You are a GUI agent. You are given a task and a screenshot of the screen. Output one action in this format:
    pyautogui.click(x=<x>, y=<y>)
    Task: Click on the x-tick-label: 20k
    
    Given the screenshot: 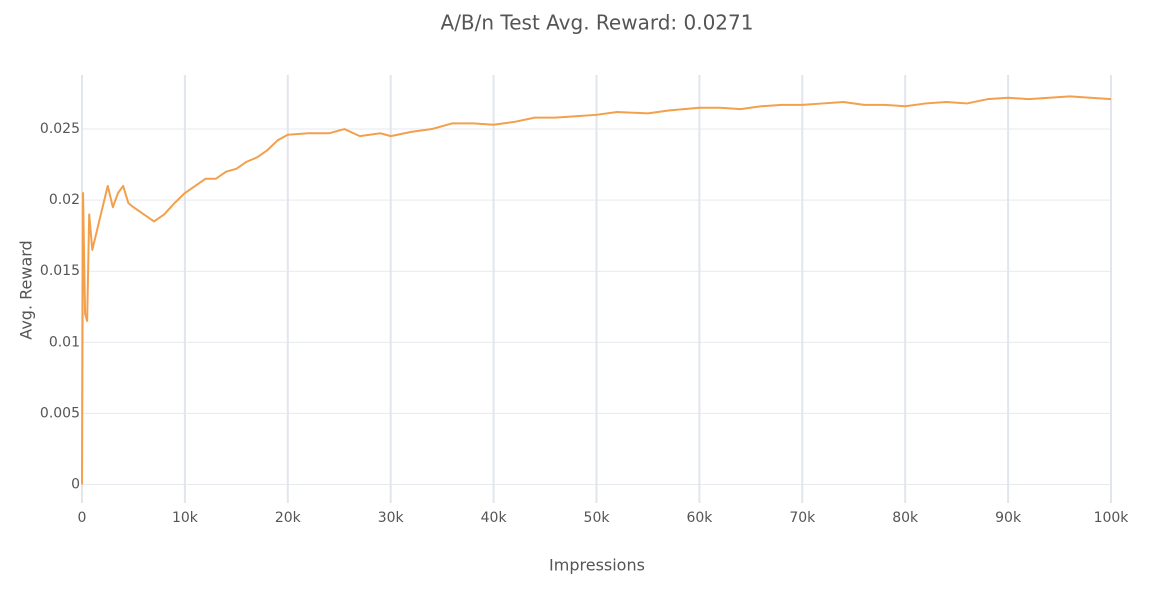 What is the action you would take?
    pyautogui.click(x=288, y=518)
    